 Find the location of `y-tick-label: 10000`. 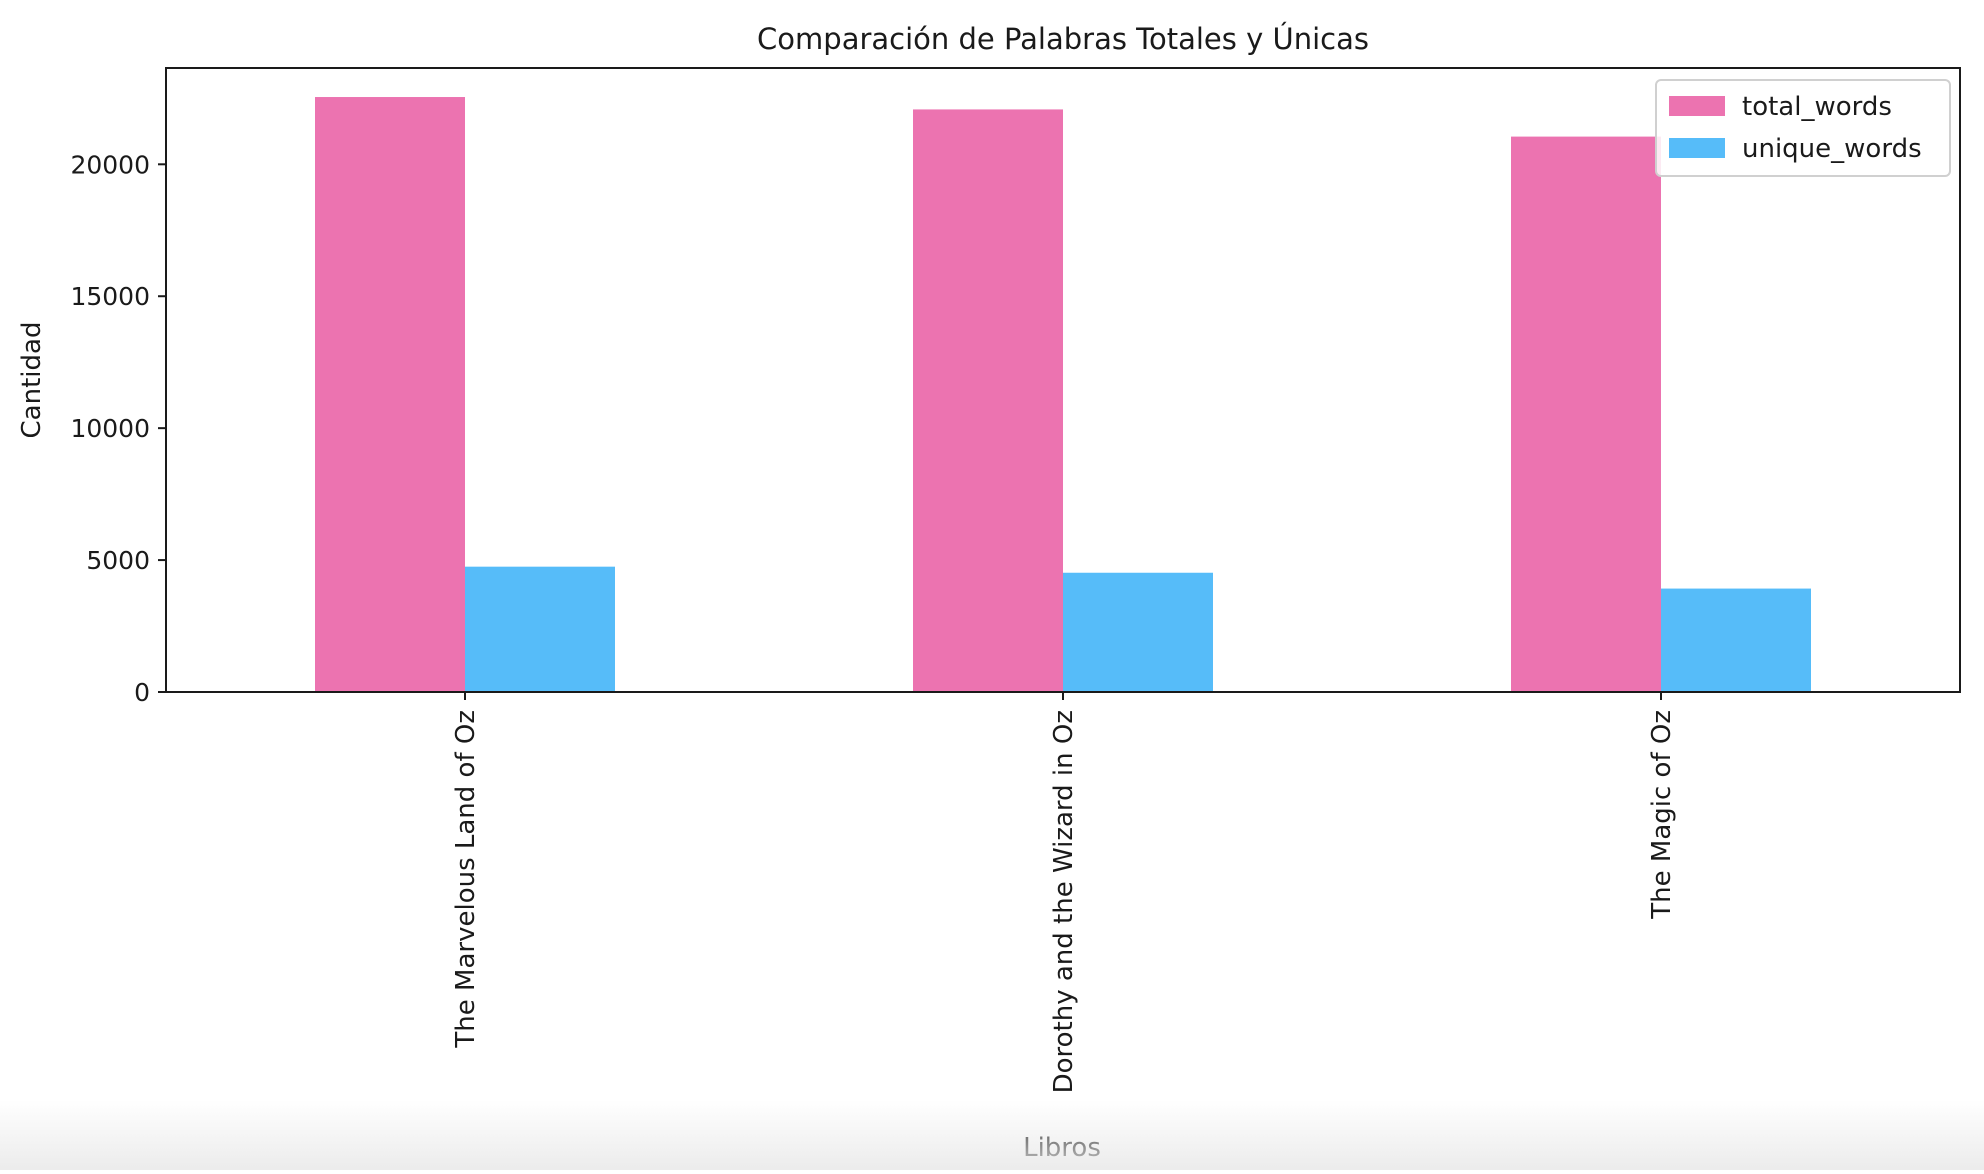

y-tick-label: 10000 is located at coordinates (110, 428).